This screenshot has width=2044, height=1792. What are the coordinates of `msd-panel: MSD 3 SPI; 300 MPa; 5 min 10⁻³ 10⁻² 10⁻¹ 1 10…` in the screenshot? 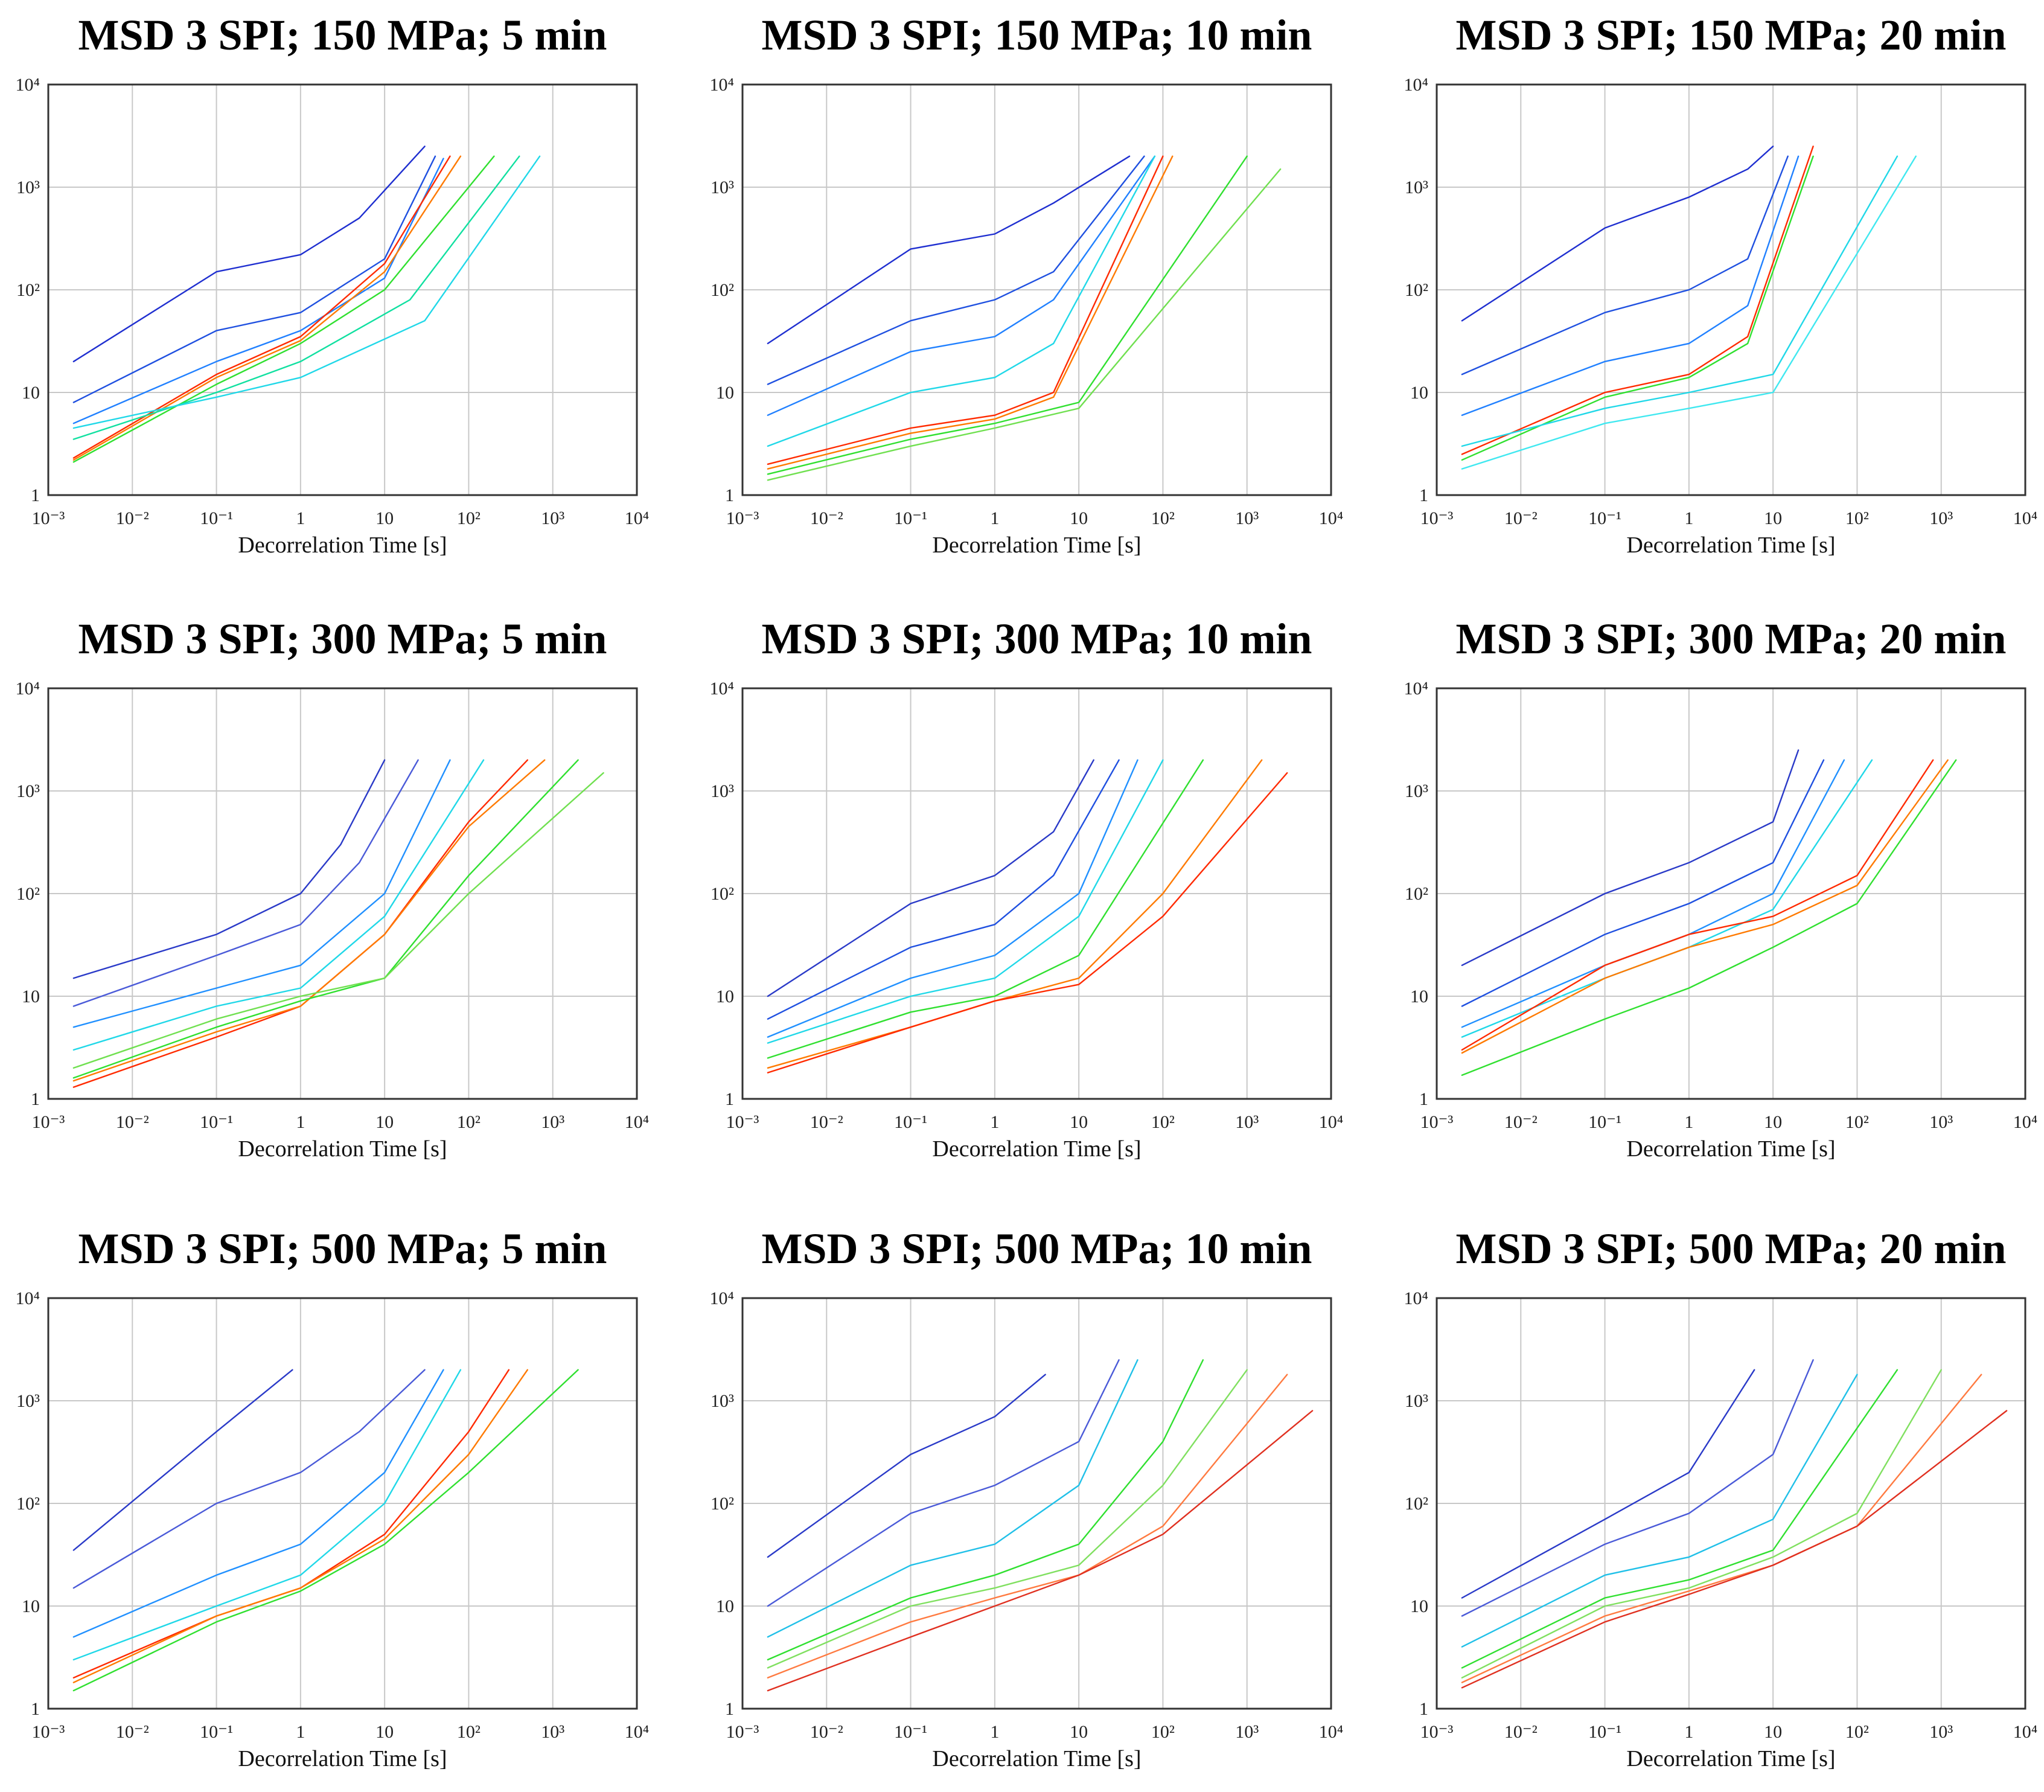 It's located at (333, 888).